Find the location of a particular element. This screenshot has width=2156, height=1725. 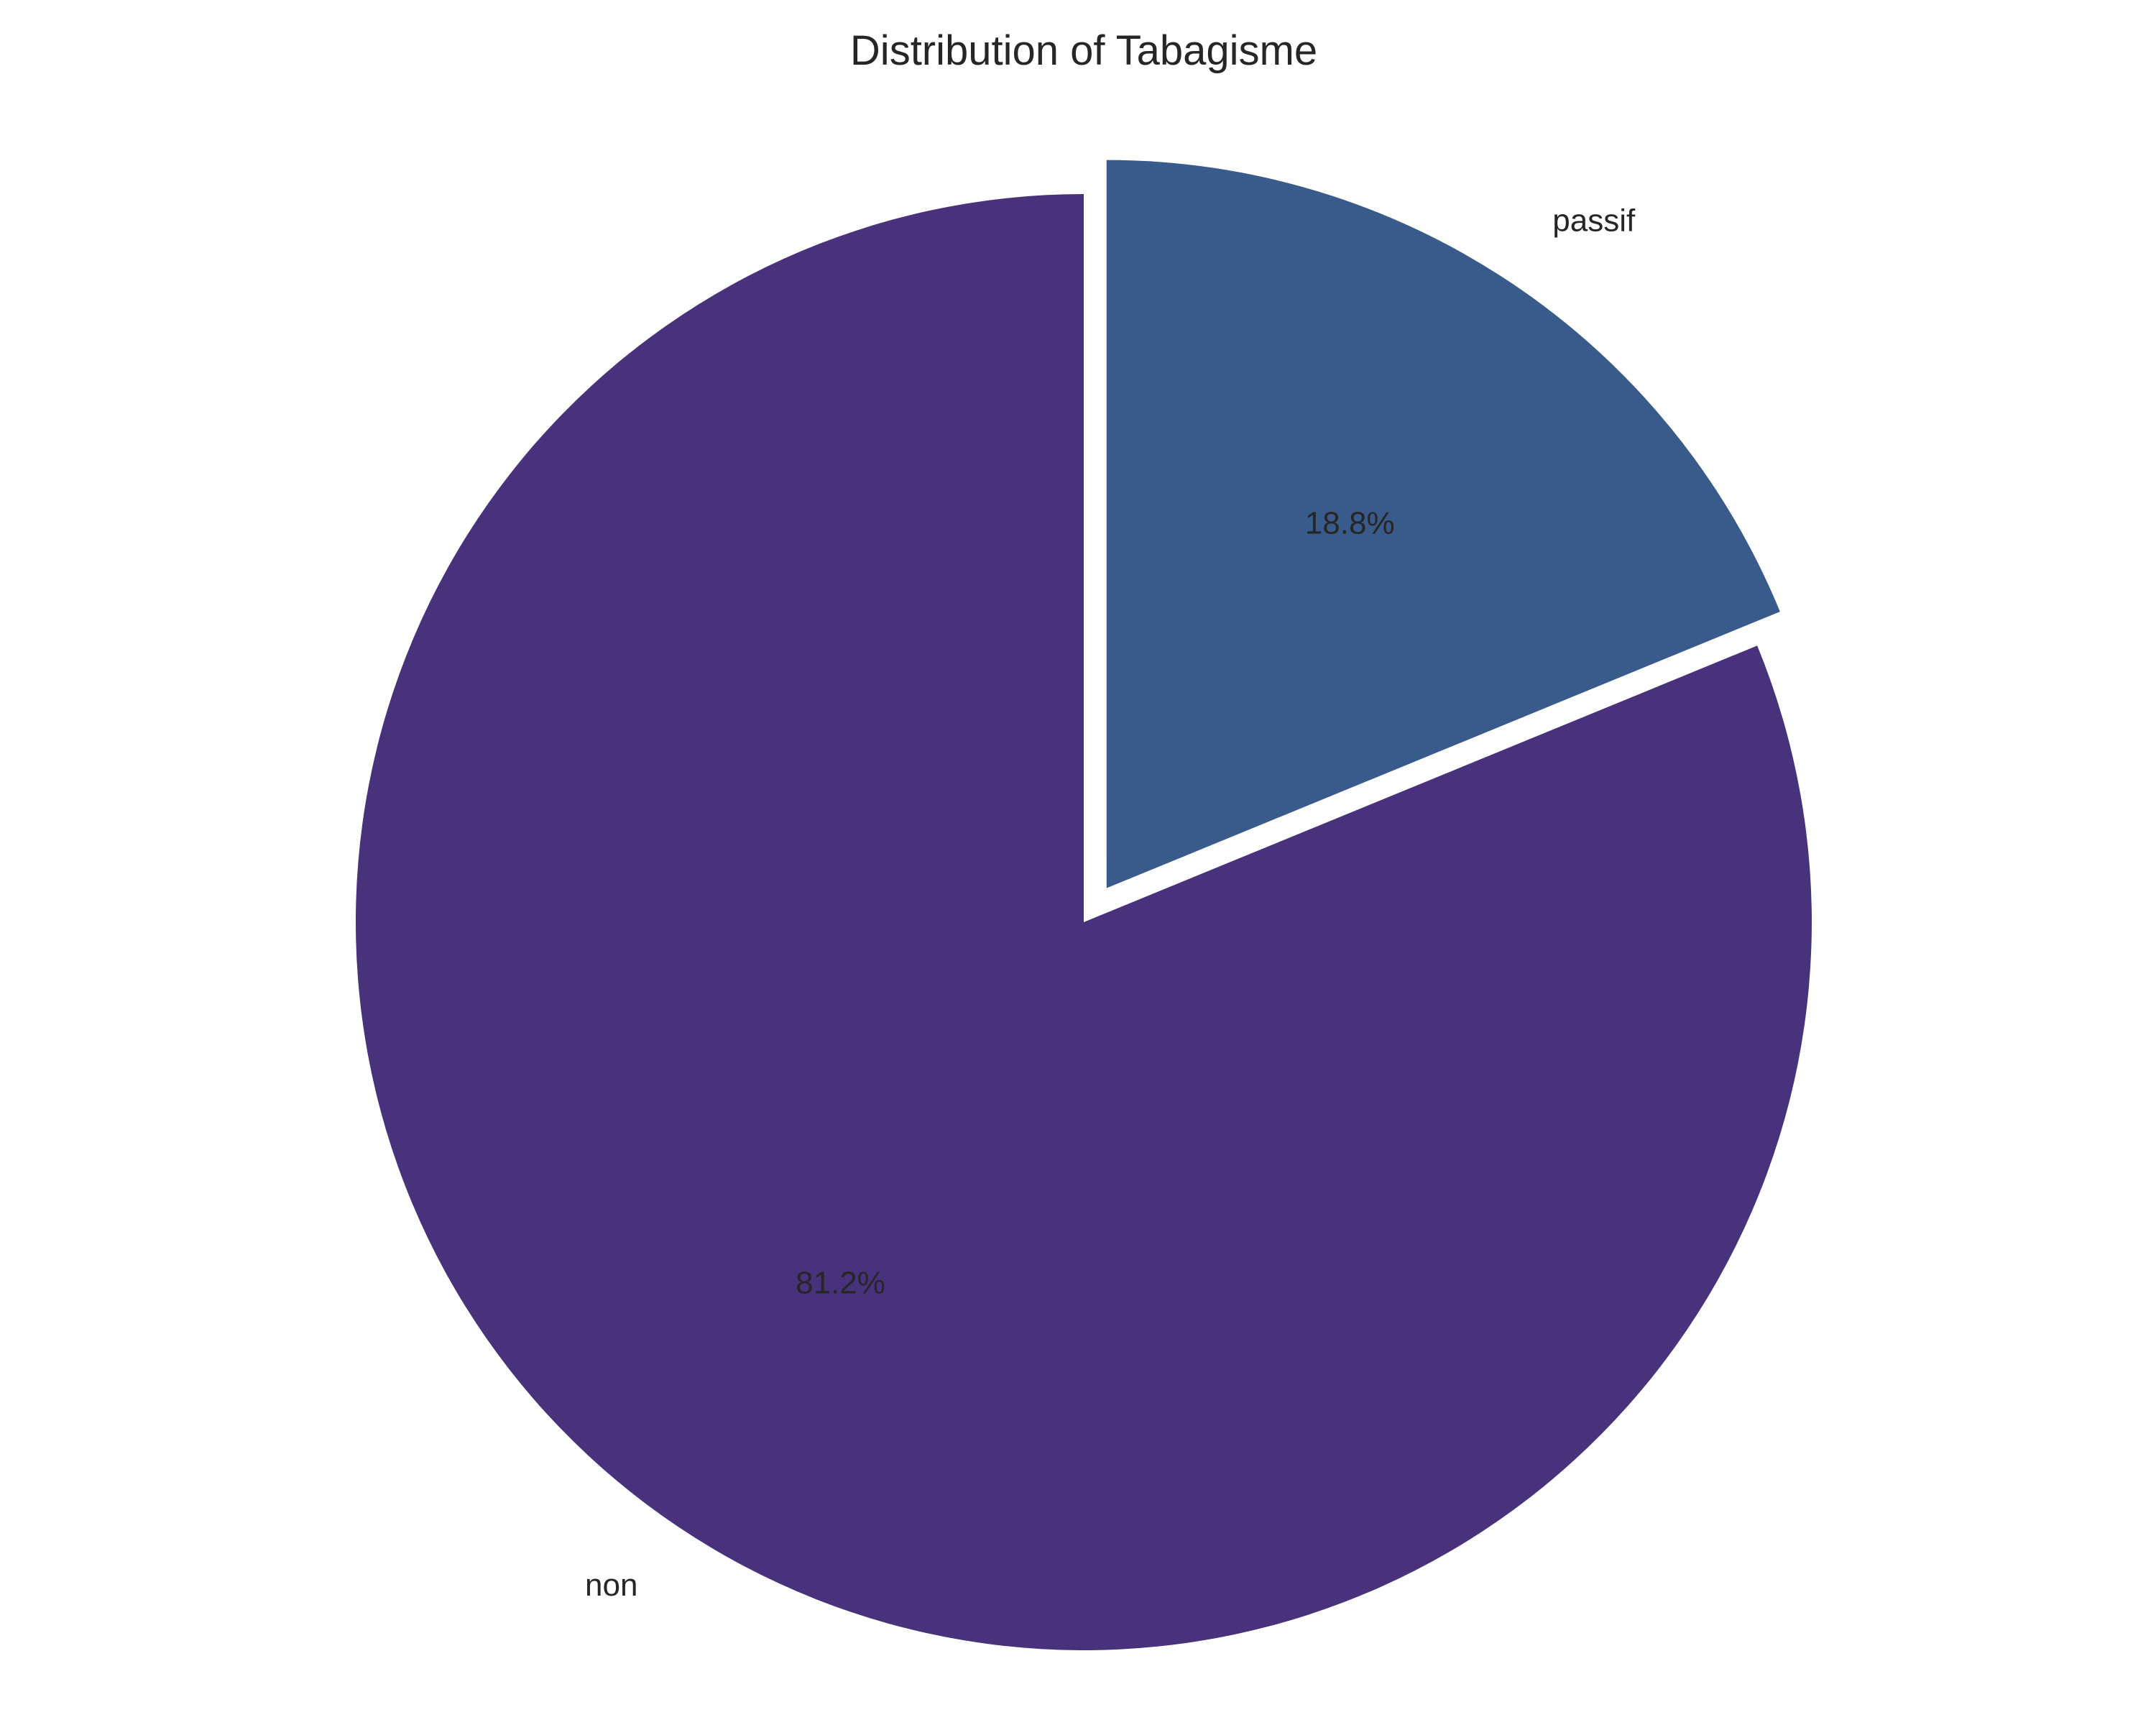

pie-slice-passif is located at coordinates (1443, 524).